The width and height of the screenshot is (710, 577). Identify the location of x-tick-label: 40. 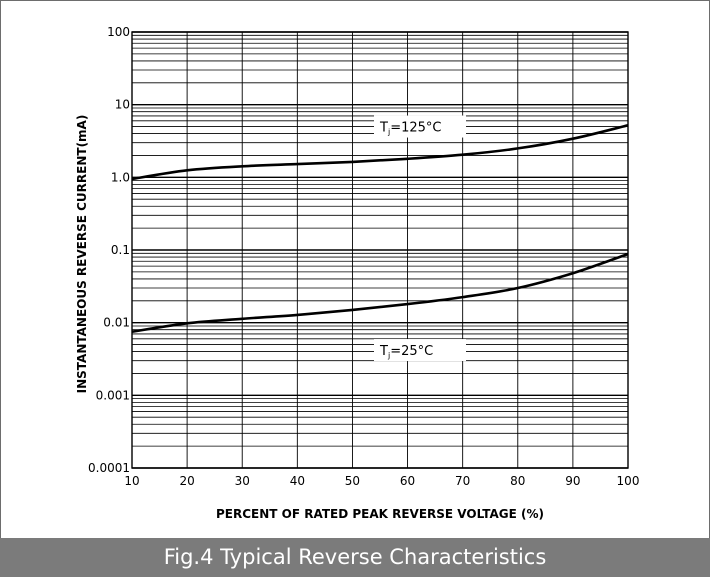
(297, 481).